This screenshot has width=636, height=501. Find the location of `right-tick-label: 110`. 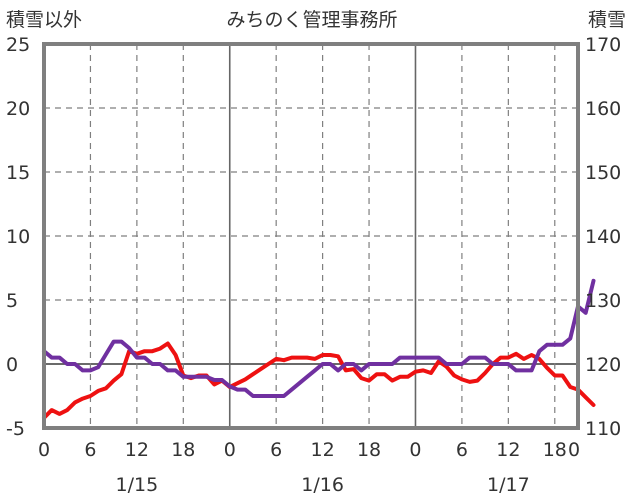

right-tick-label: 110 is located at coordinates (603, 429).